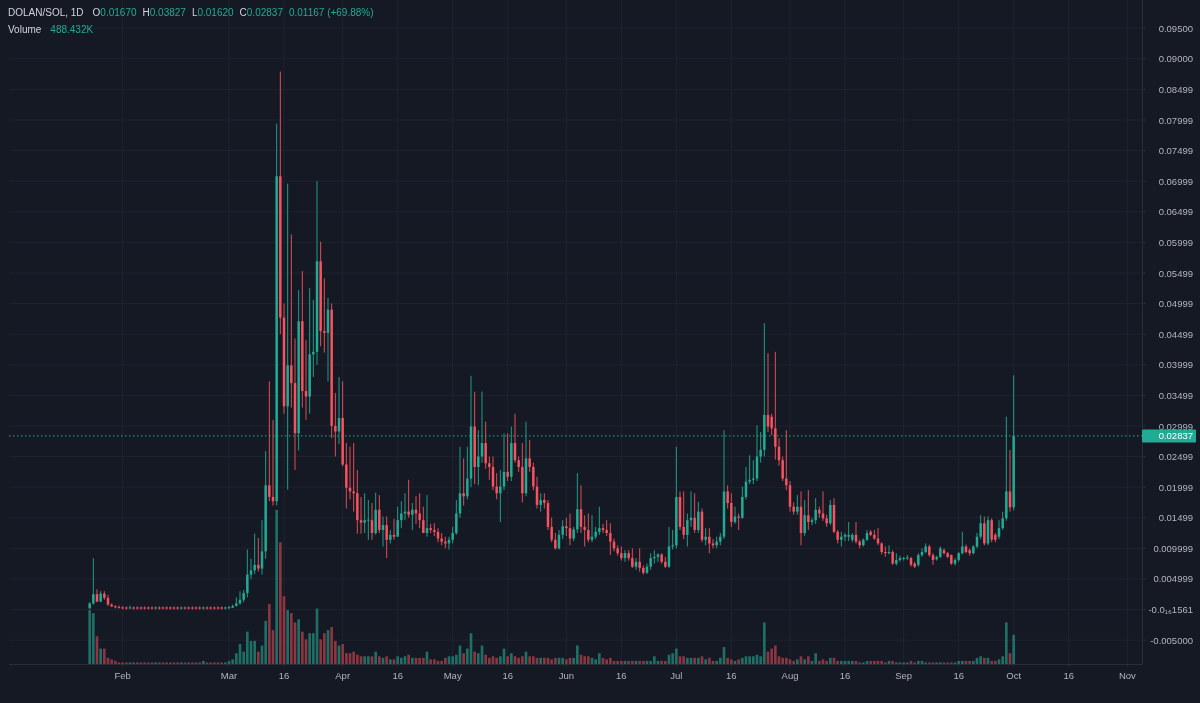 The image size is (1200, 703). What do you see at coordinates (1173, 579) in the screenshot?
I see `y-tick-label: 0.004999` at bounding box center [1173, 579].